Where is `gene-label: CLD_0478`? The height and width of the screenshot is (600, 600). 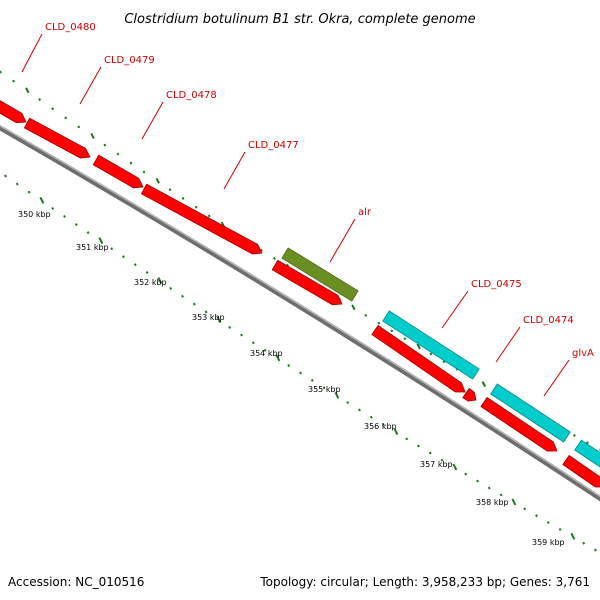
gene-label: CLD_0478 is located at coordinates (191, 95).